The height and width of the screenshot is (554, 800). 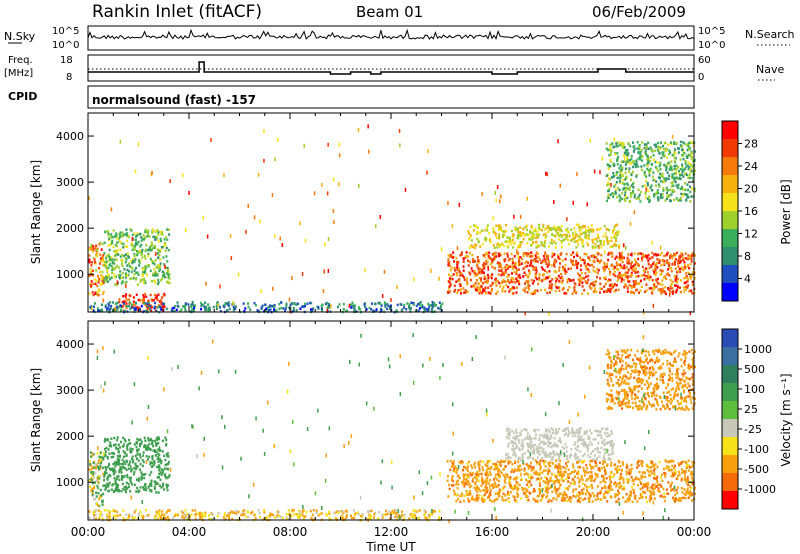 I want to click on y-tick-label: 2000, so click(x=70, y=228).